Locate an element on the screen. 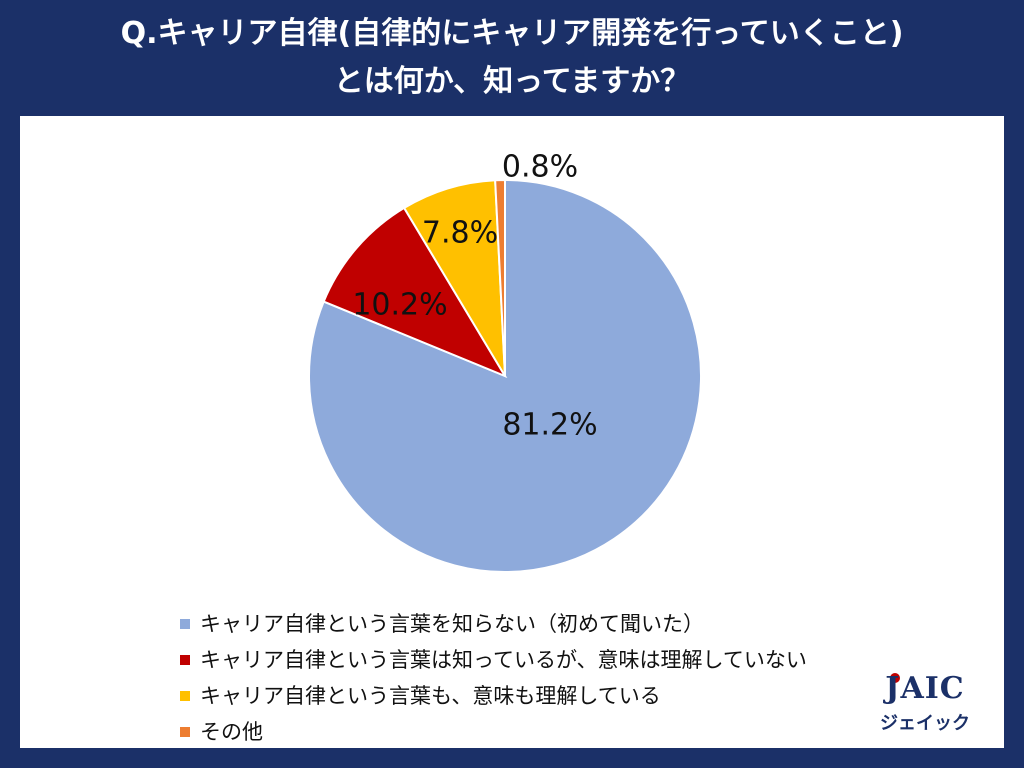  logo-main-text: JAIC is located at coordinates (925, 688).